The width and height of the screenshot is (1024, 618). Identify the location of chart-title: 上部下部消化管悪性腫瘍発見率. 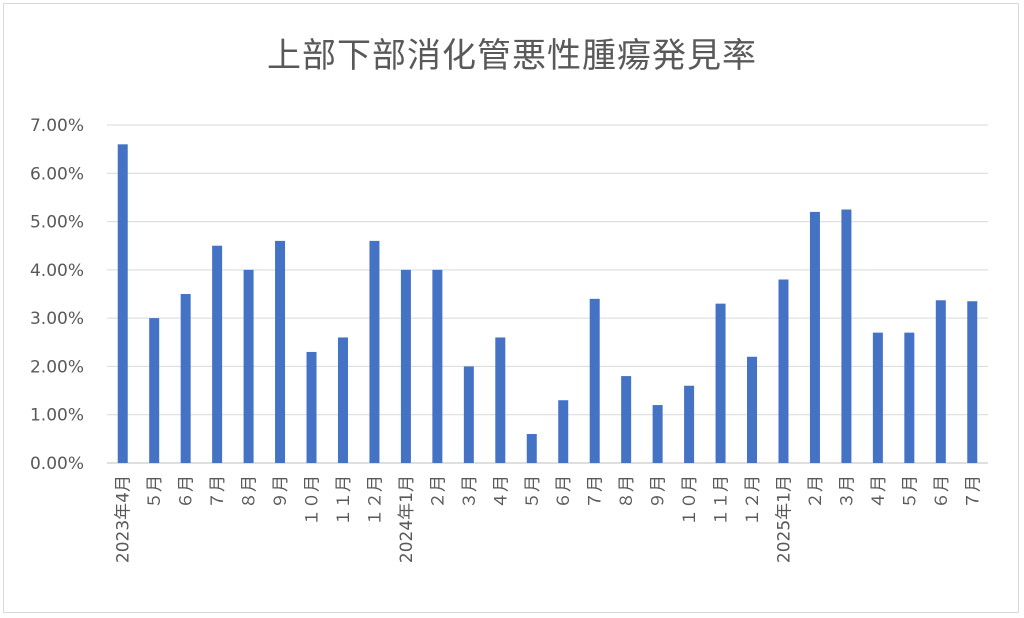
(512, 56).